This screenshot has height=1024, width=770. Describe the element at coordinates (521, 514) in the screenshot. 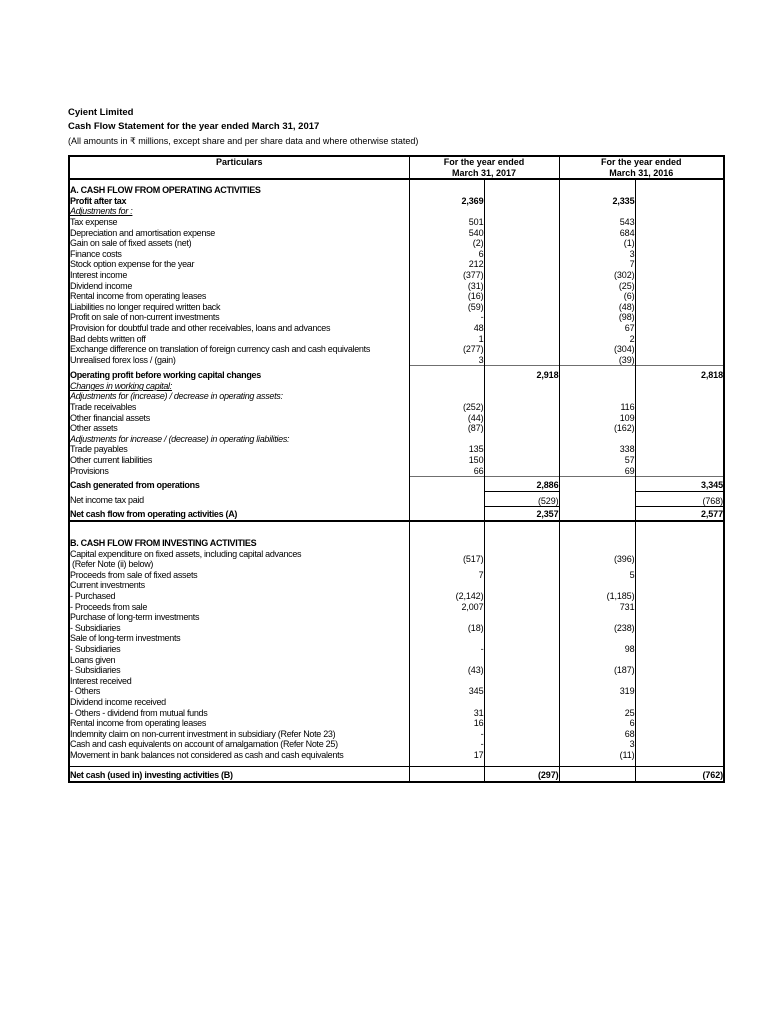

I see `value-cell-col2: 2,357` at that location.